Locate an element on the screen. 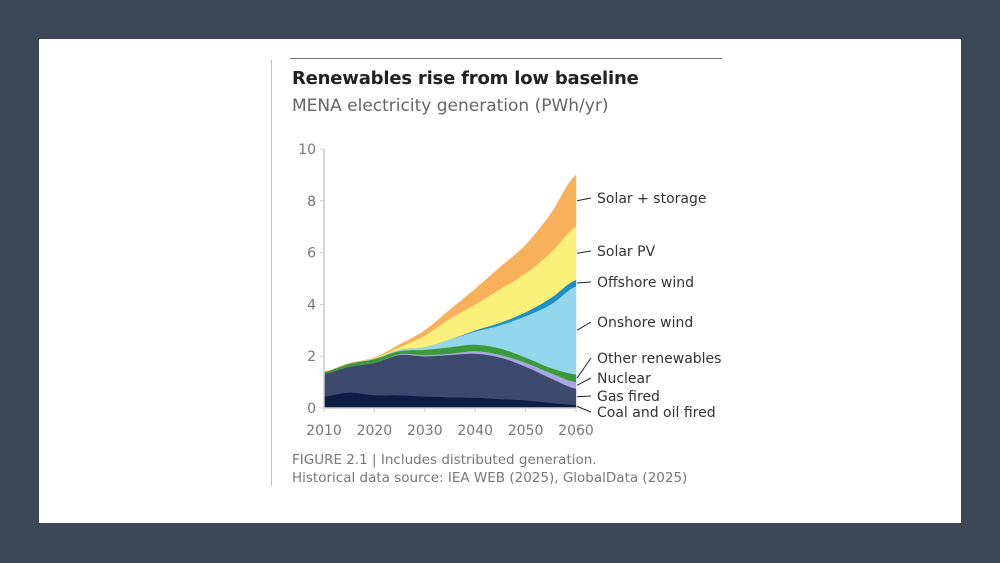 The height and width of the screenshot is (563, 1000). series-label: Coal and oil fired is located at coordinates (656, 413).